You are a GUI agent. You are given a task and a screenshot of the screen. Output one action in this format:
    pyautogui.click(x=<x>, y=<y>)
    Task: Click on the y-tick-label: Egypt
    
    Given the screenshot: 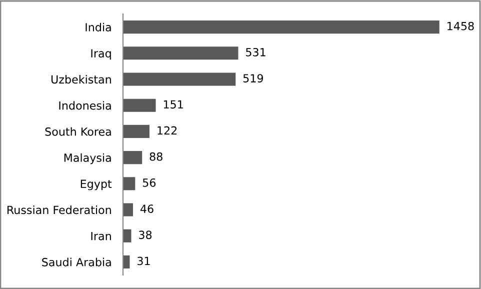 What is the action you would take?
    pyautogui.click(x=96, y=185)
    